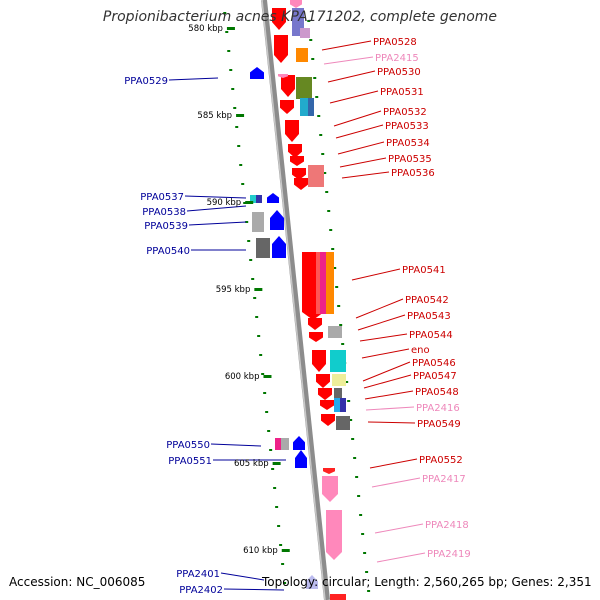 This screenshot has height=600, width=600. I want to click on gene-label-ppa0540: PPA0540, so click(168, 251).